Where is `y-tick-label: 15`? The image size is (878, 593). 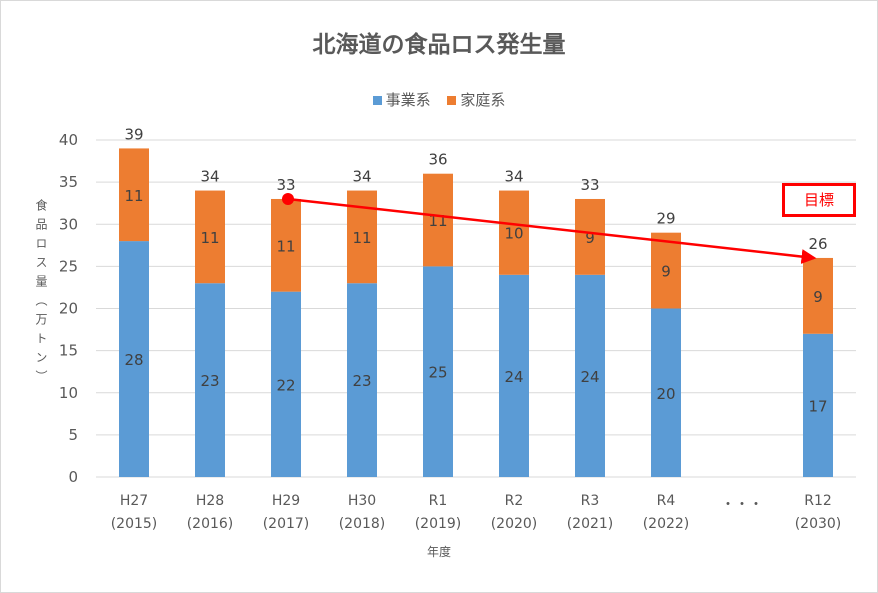 y-tick-label: 15 is located at coordinates (68, 351).